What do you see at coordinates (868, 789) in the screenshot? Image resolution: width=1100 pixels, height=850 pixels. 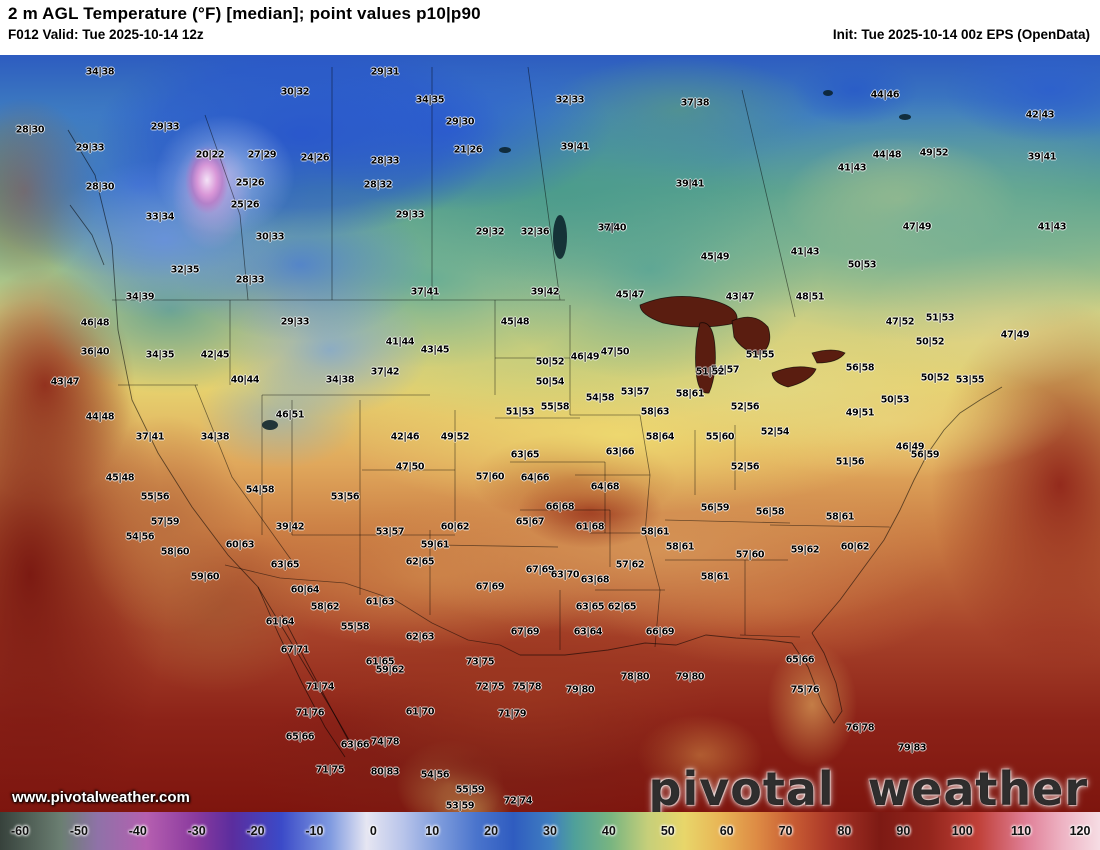 I see `watermark-brand: pivotal weather` at bounding box center [868, 789].